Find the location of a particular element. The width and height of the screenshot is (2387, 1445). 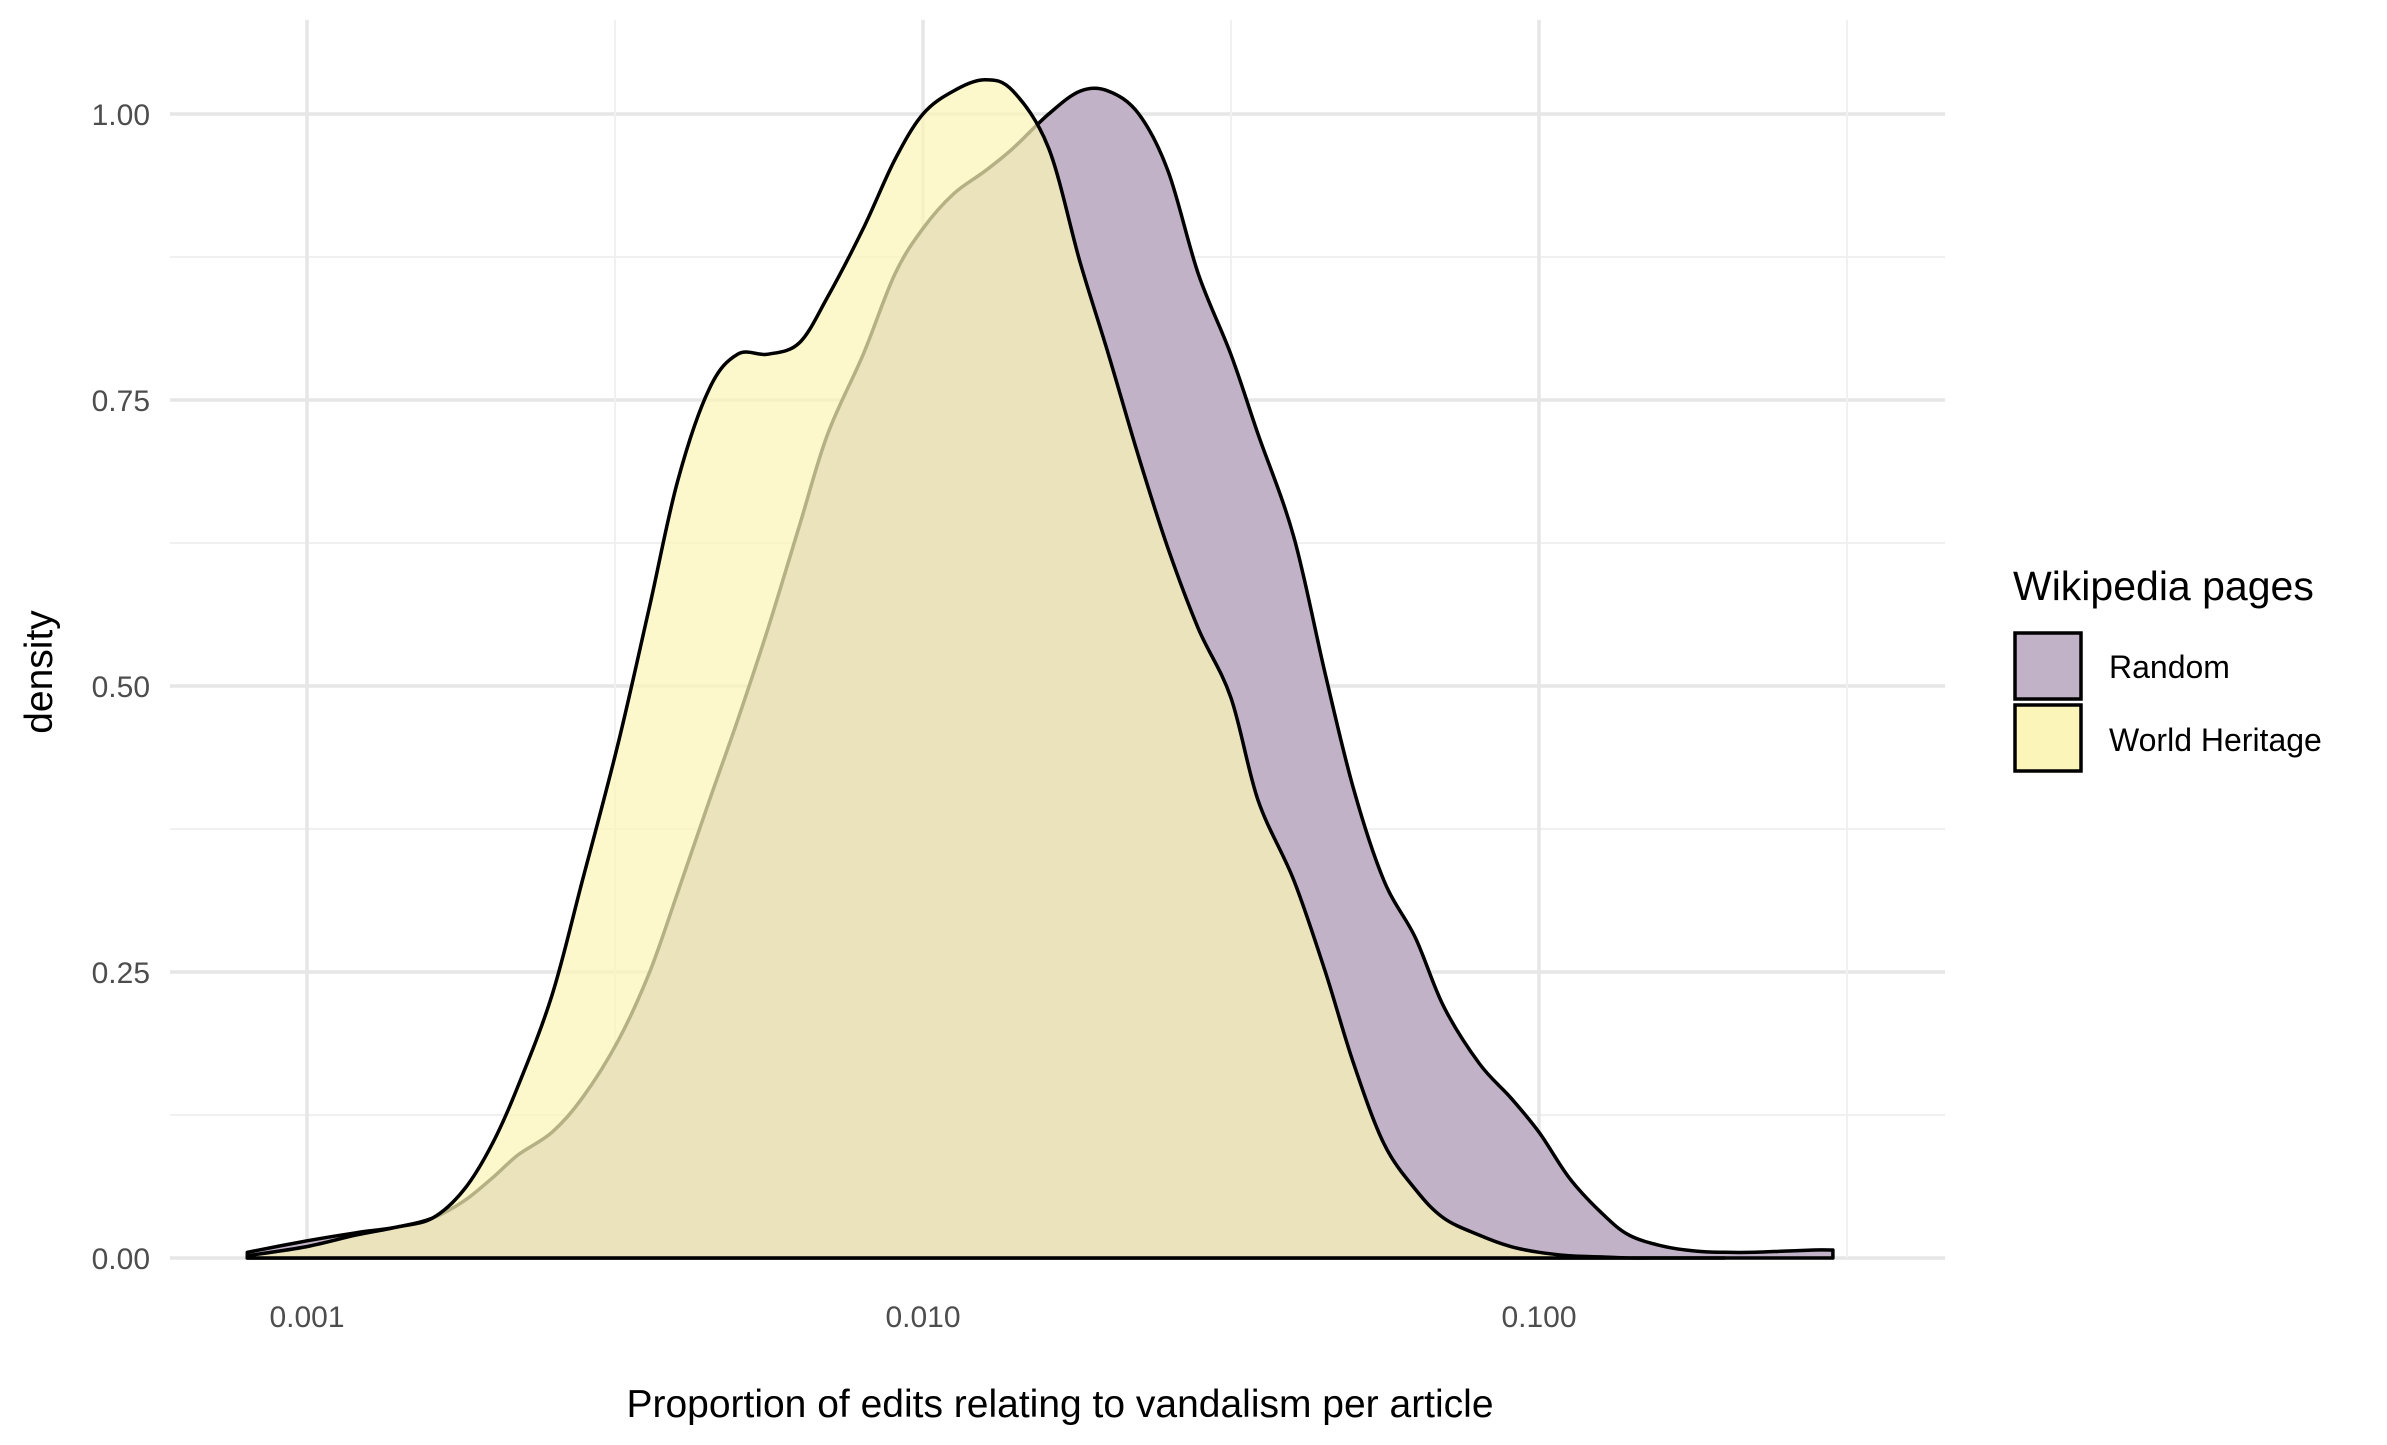

y-tick-label: 1.00 is located at coordinates (121, 115).